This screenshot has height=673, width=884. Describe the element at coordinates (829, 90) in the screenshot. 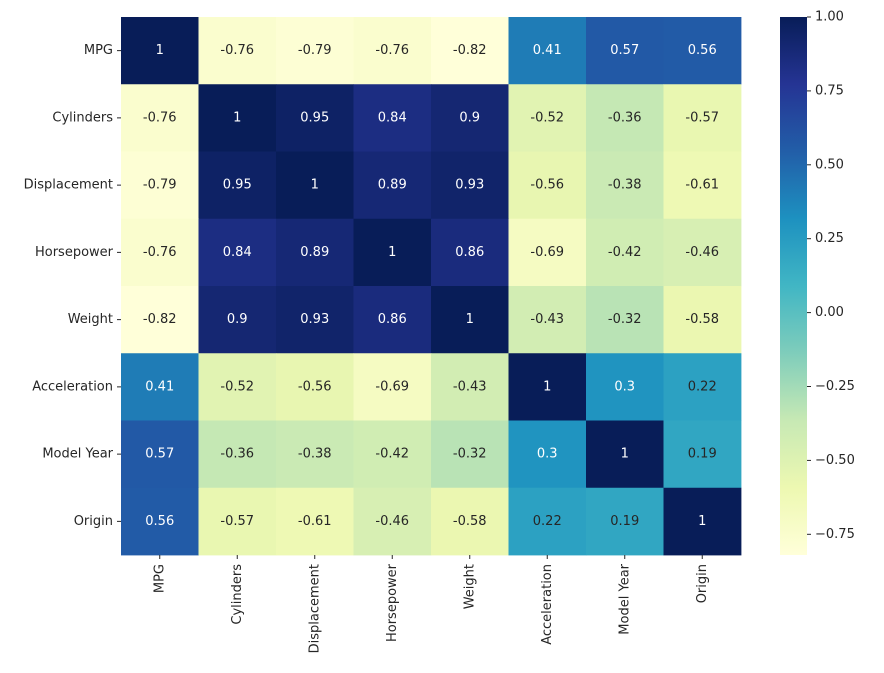

I see `colorbar-tick-label: 0.75` at that location.